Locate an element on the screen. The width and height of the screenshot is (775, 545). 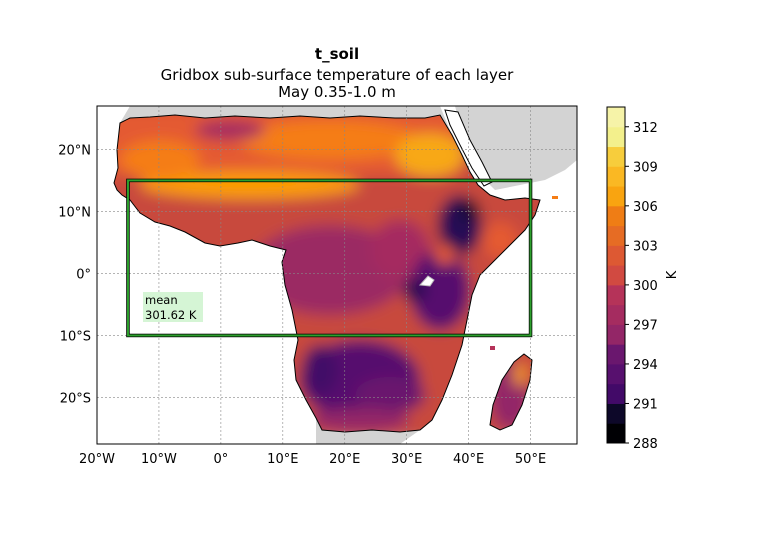
colorbar-ticks: 312 309 306 303 300 297 294 291 288 is located at coordinates (641, 286).